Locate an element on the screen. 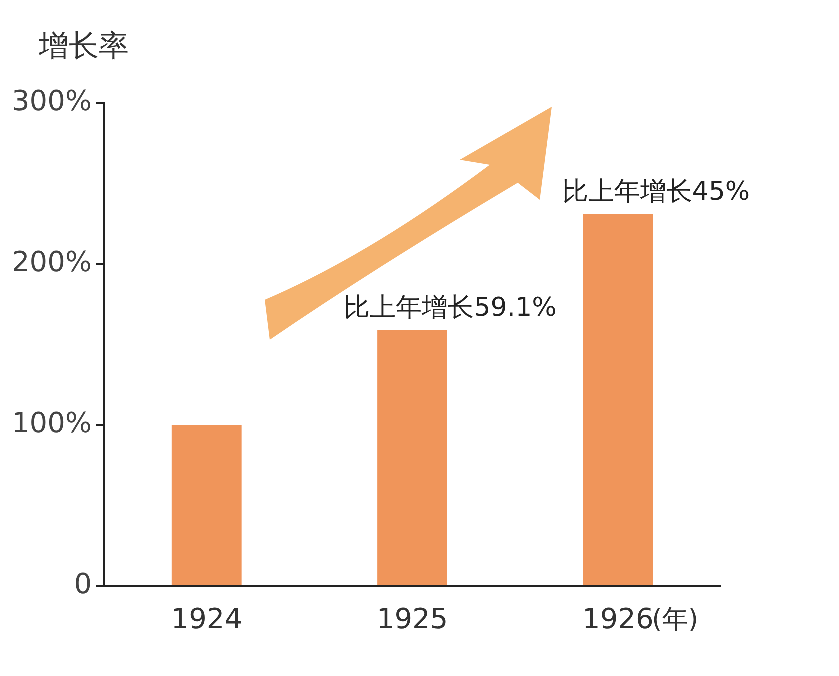 This screenshot has width=839, height=676. y-tick-label: 100% is located at coordinates (52, 423).